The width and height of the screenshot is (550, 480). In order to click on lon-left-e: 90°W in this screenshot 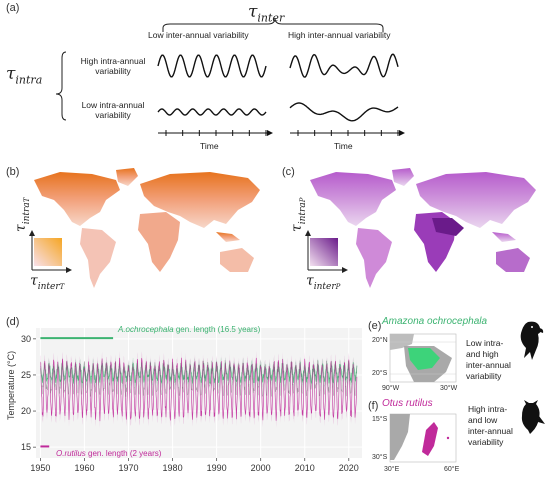, I will do `click(391, 388)`.